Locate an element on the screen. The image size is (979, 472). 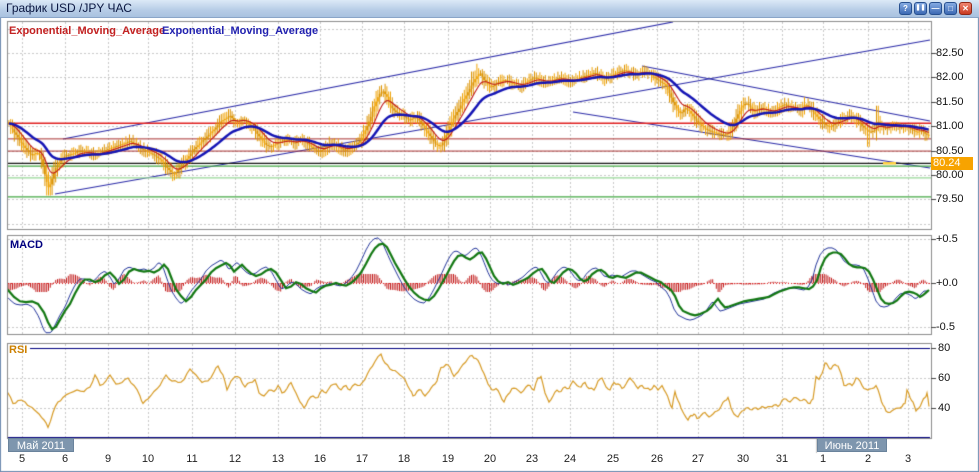
window-buttons: ? ❚❚ — □ ✕ is located at coordinates (935, 8).